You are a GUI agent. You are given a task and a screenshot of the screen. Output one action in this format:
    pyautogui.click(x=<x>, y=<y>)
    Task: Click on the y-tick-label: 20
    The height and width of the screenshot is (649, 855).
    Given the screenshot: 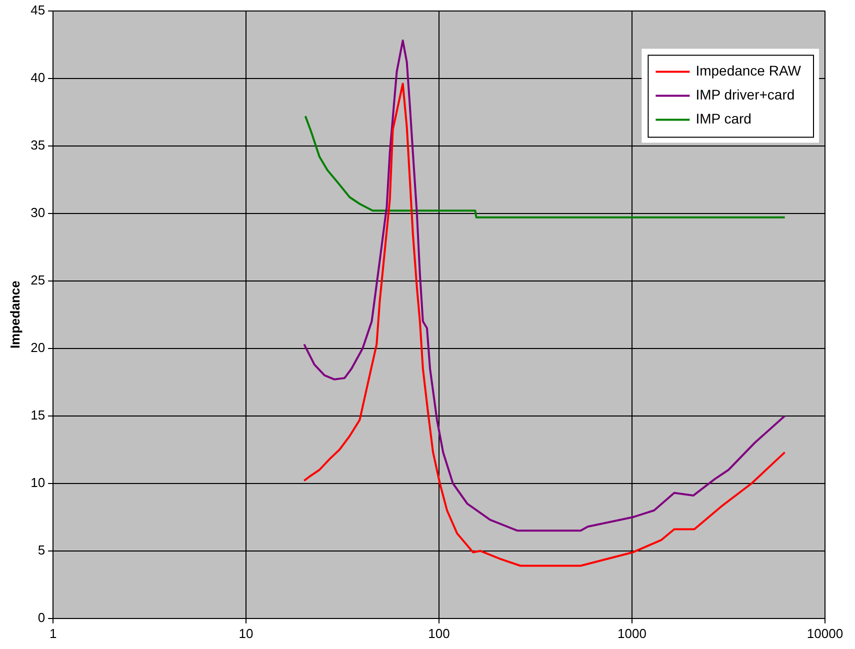 What is the action you would take?
    pyautogui.click(x=38, y=347)
    